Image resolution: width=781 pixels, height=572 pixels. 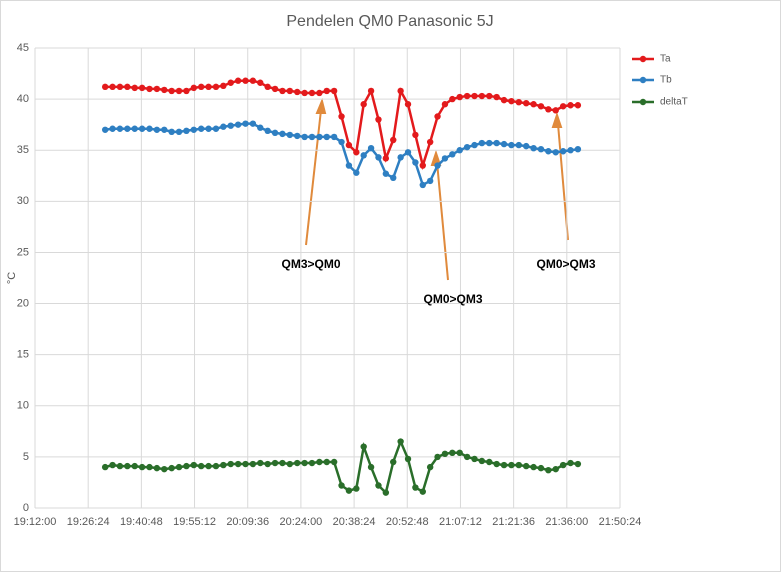 What do you see at coordinates (23, 150) in the screenshot?
I see `y-tick-label: 35` at bounding box center [23, 150].